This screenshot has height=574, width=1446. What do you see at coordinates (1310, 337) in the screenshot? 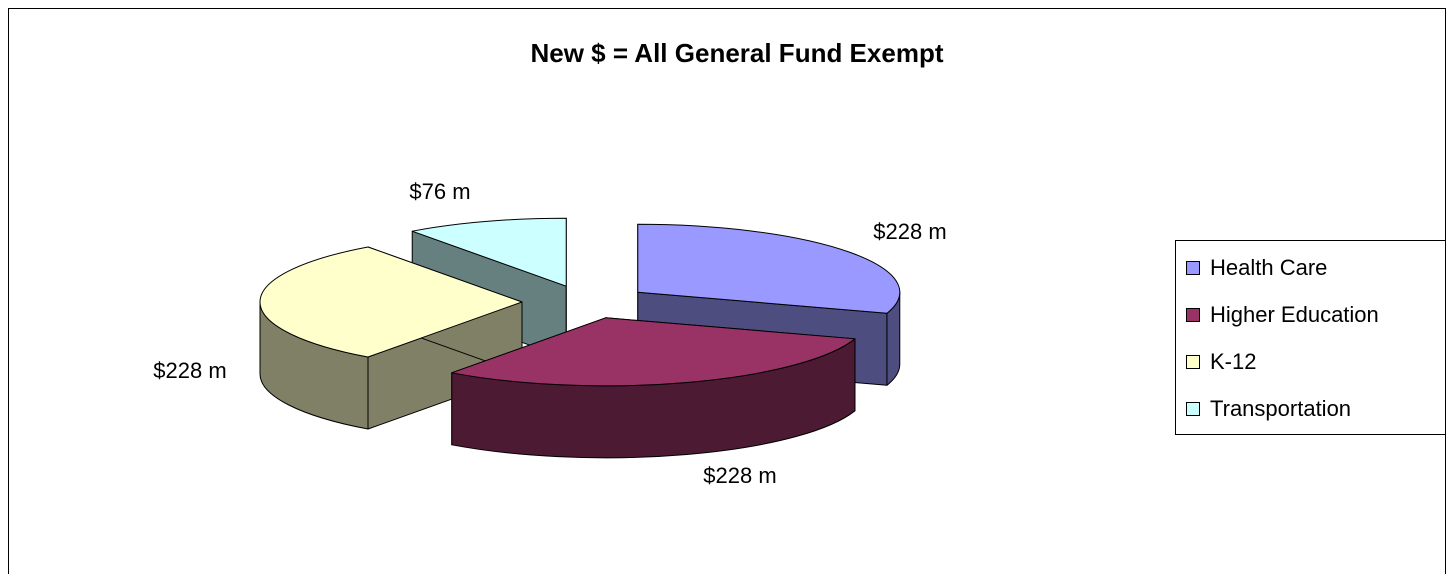
I see `legend-box` at bounding box center [1310, 337].